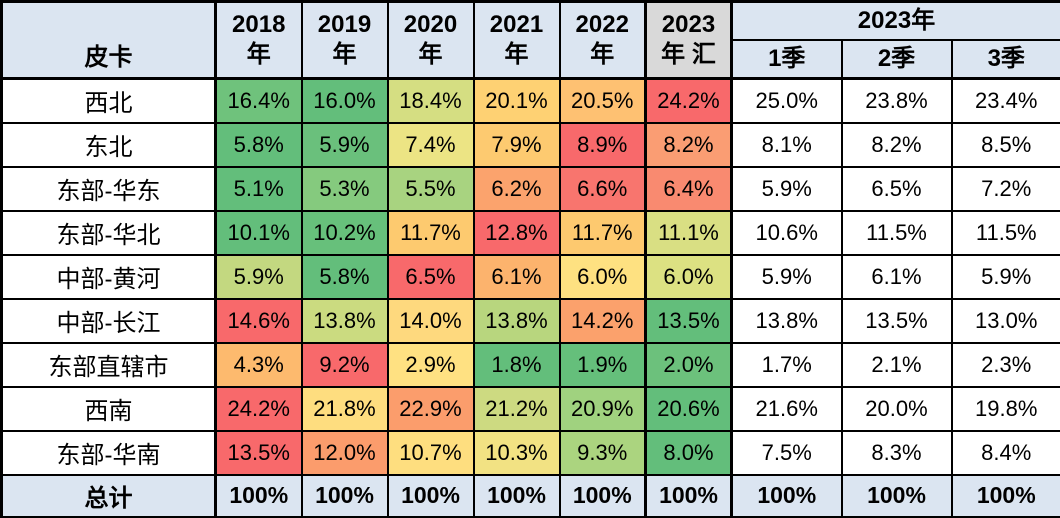 This screenshot has height=518, width=1060. I want to click on share-cell: 14.6%, so click(258, 320).